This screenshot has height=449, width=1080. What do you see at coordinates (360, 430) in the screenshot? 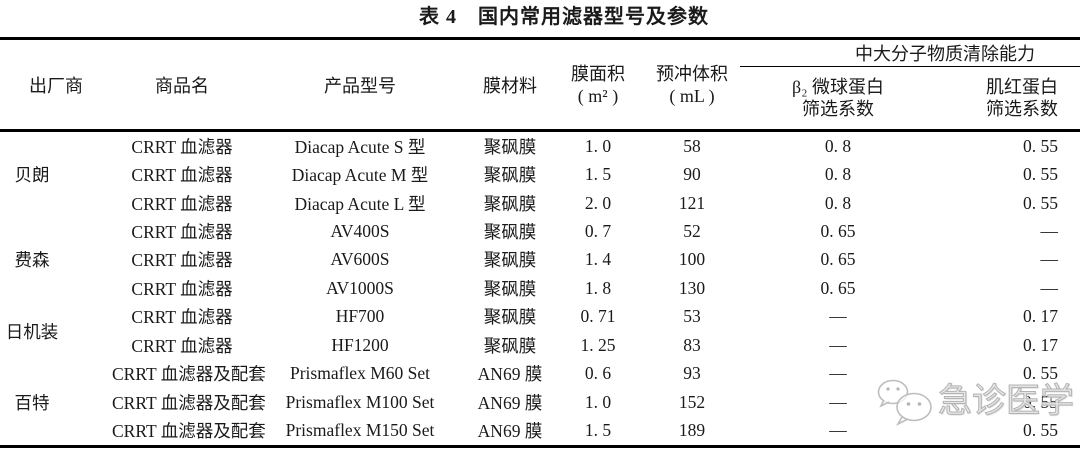
I see `model-cell: Prismaflex M150 Set` at bounding box center [360, 430].